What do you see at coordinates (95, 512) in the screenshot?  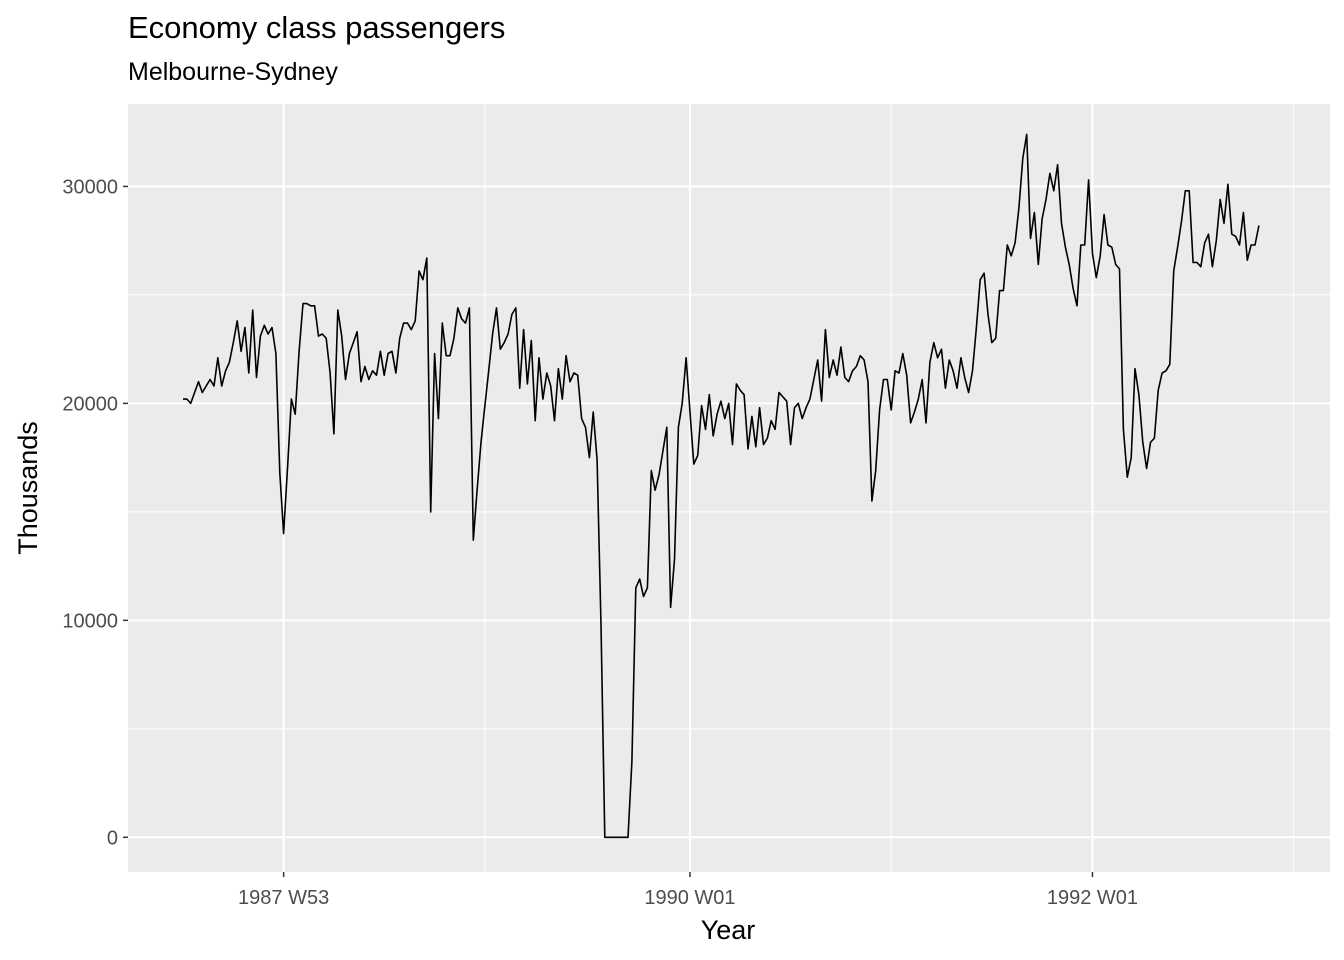 I see `y-axis: 0 10000 20000 30000` at bounding box center [95, 512].